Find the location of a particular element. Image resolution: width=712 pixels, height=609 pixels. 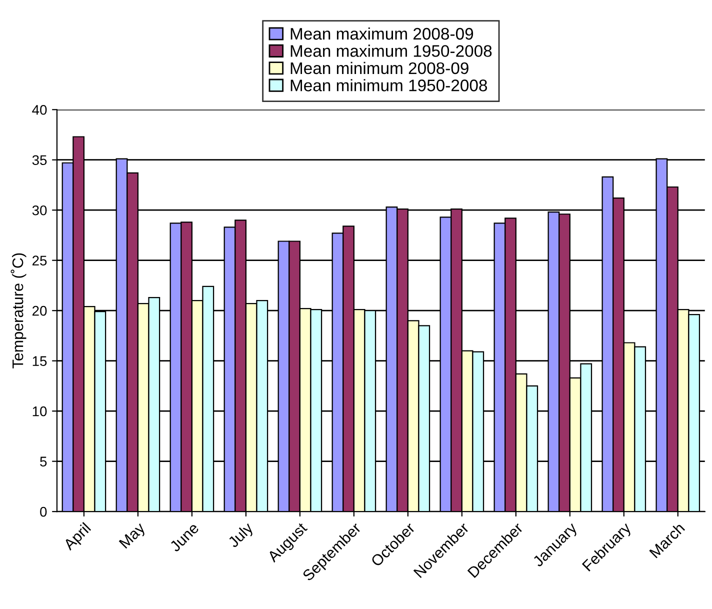

legend-label: Mean minimum 1950-2008 is located at coordinates (389, 85).